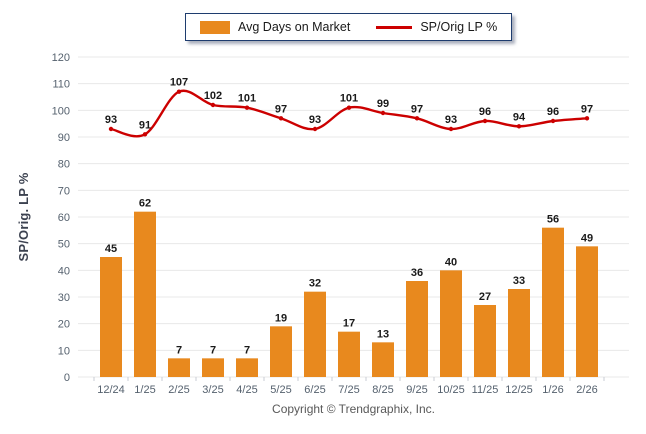 This screenshot has width=646, height=434. I want to click on line-value-label: 102, so click(213, 96).